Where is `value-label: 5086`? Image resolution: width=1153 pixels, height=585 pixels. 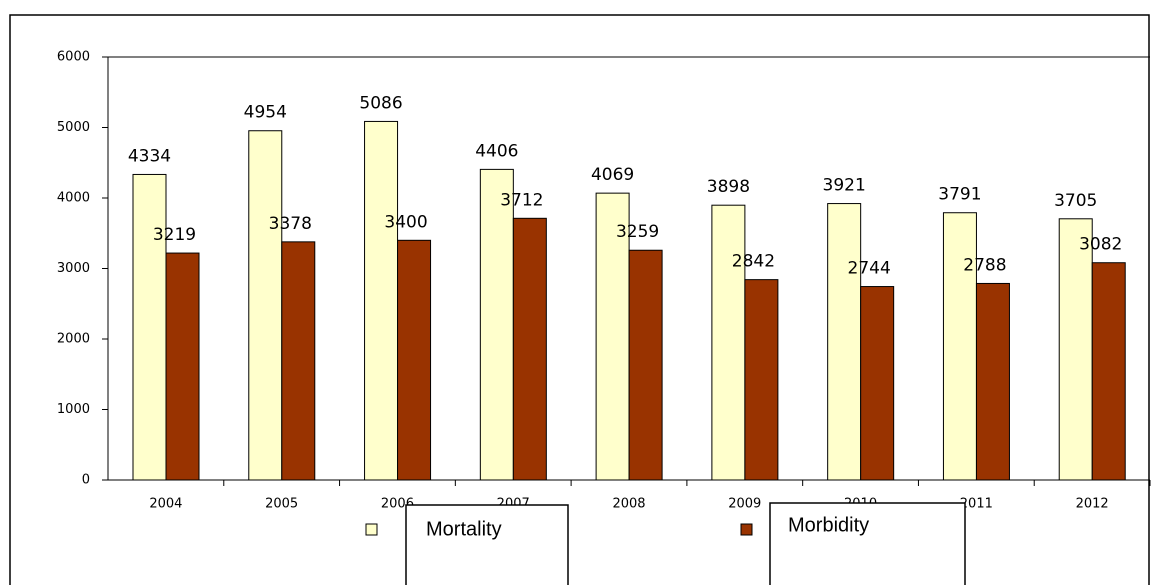
value-label: 5086 is located at coordinates (380, 103).